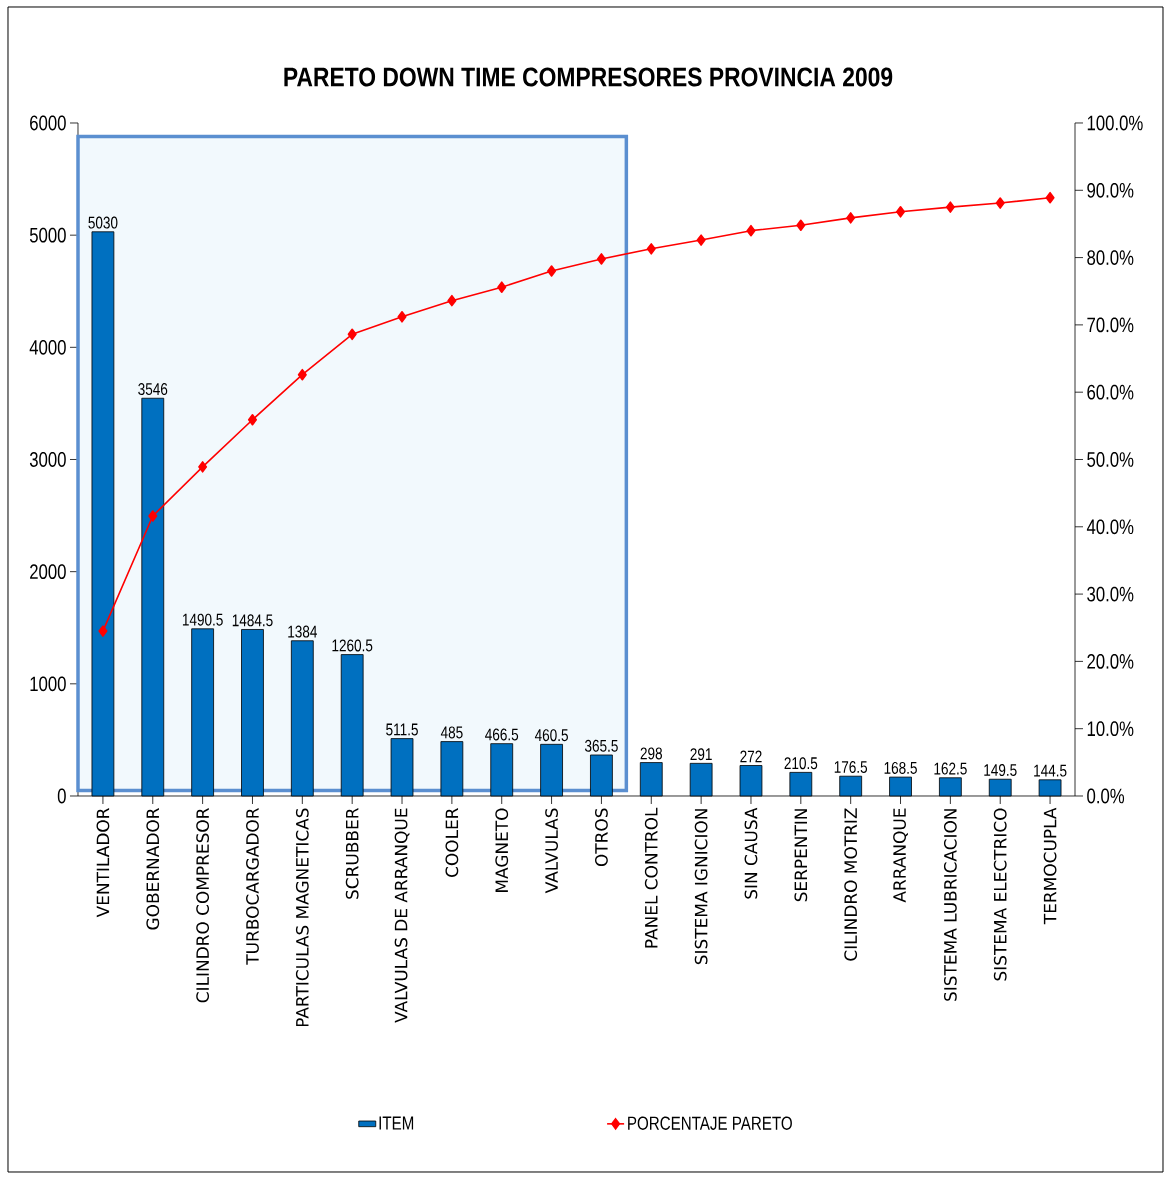 This screenshot has width=1168, height=1177. I want to click on y2-tick-label: 30.0%, so click(1110, 594).